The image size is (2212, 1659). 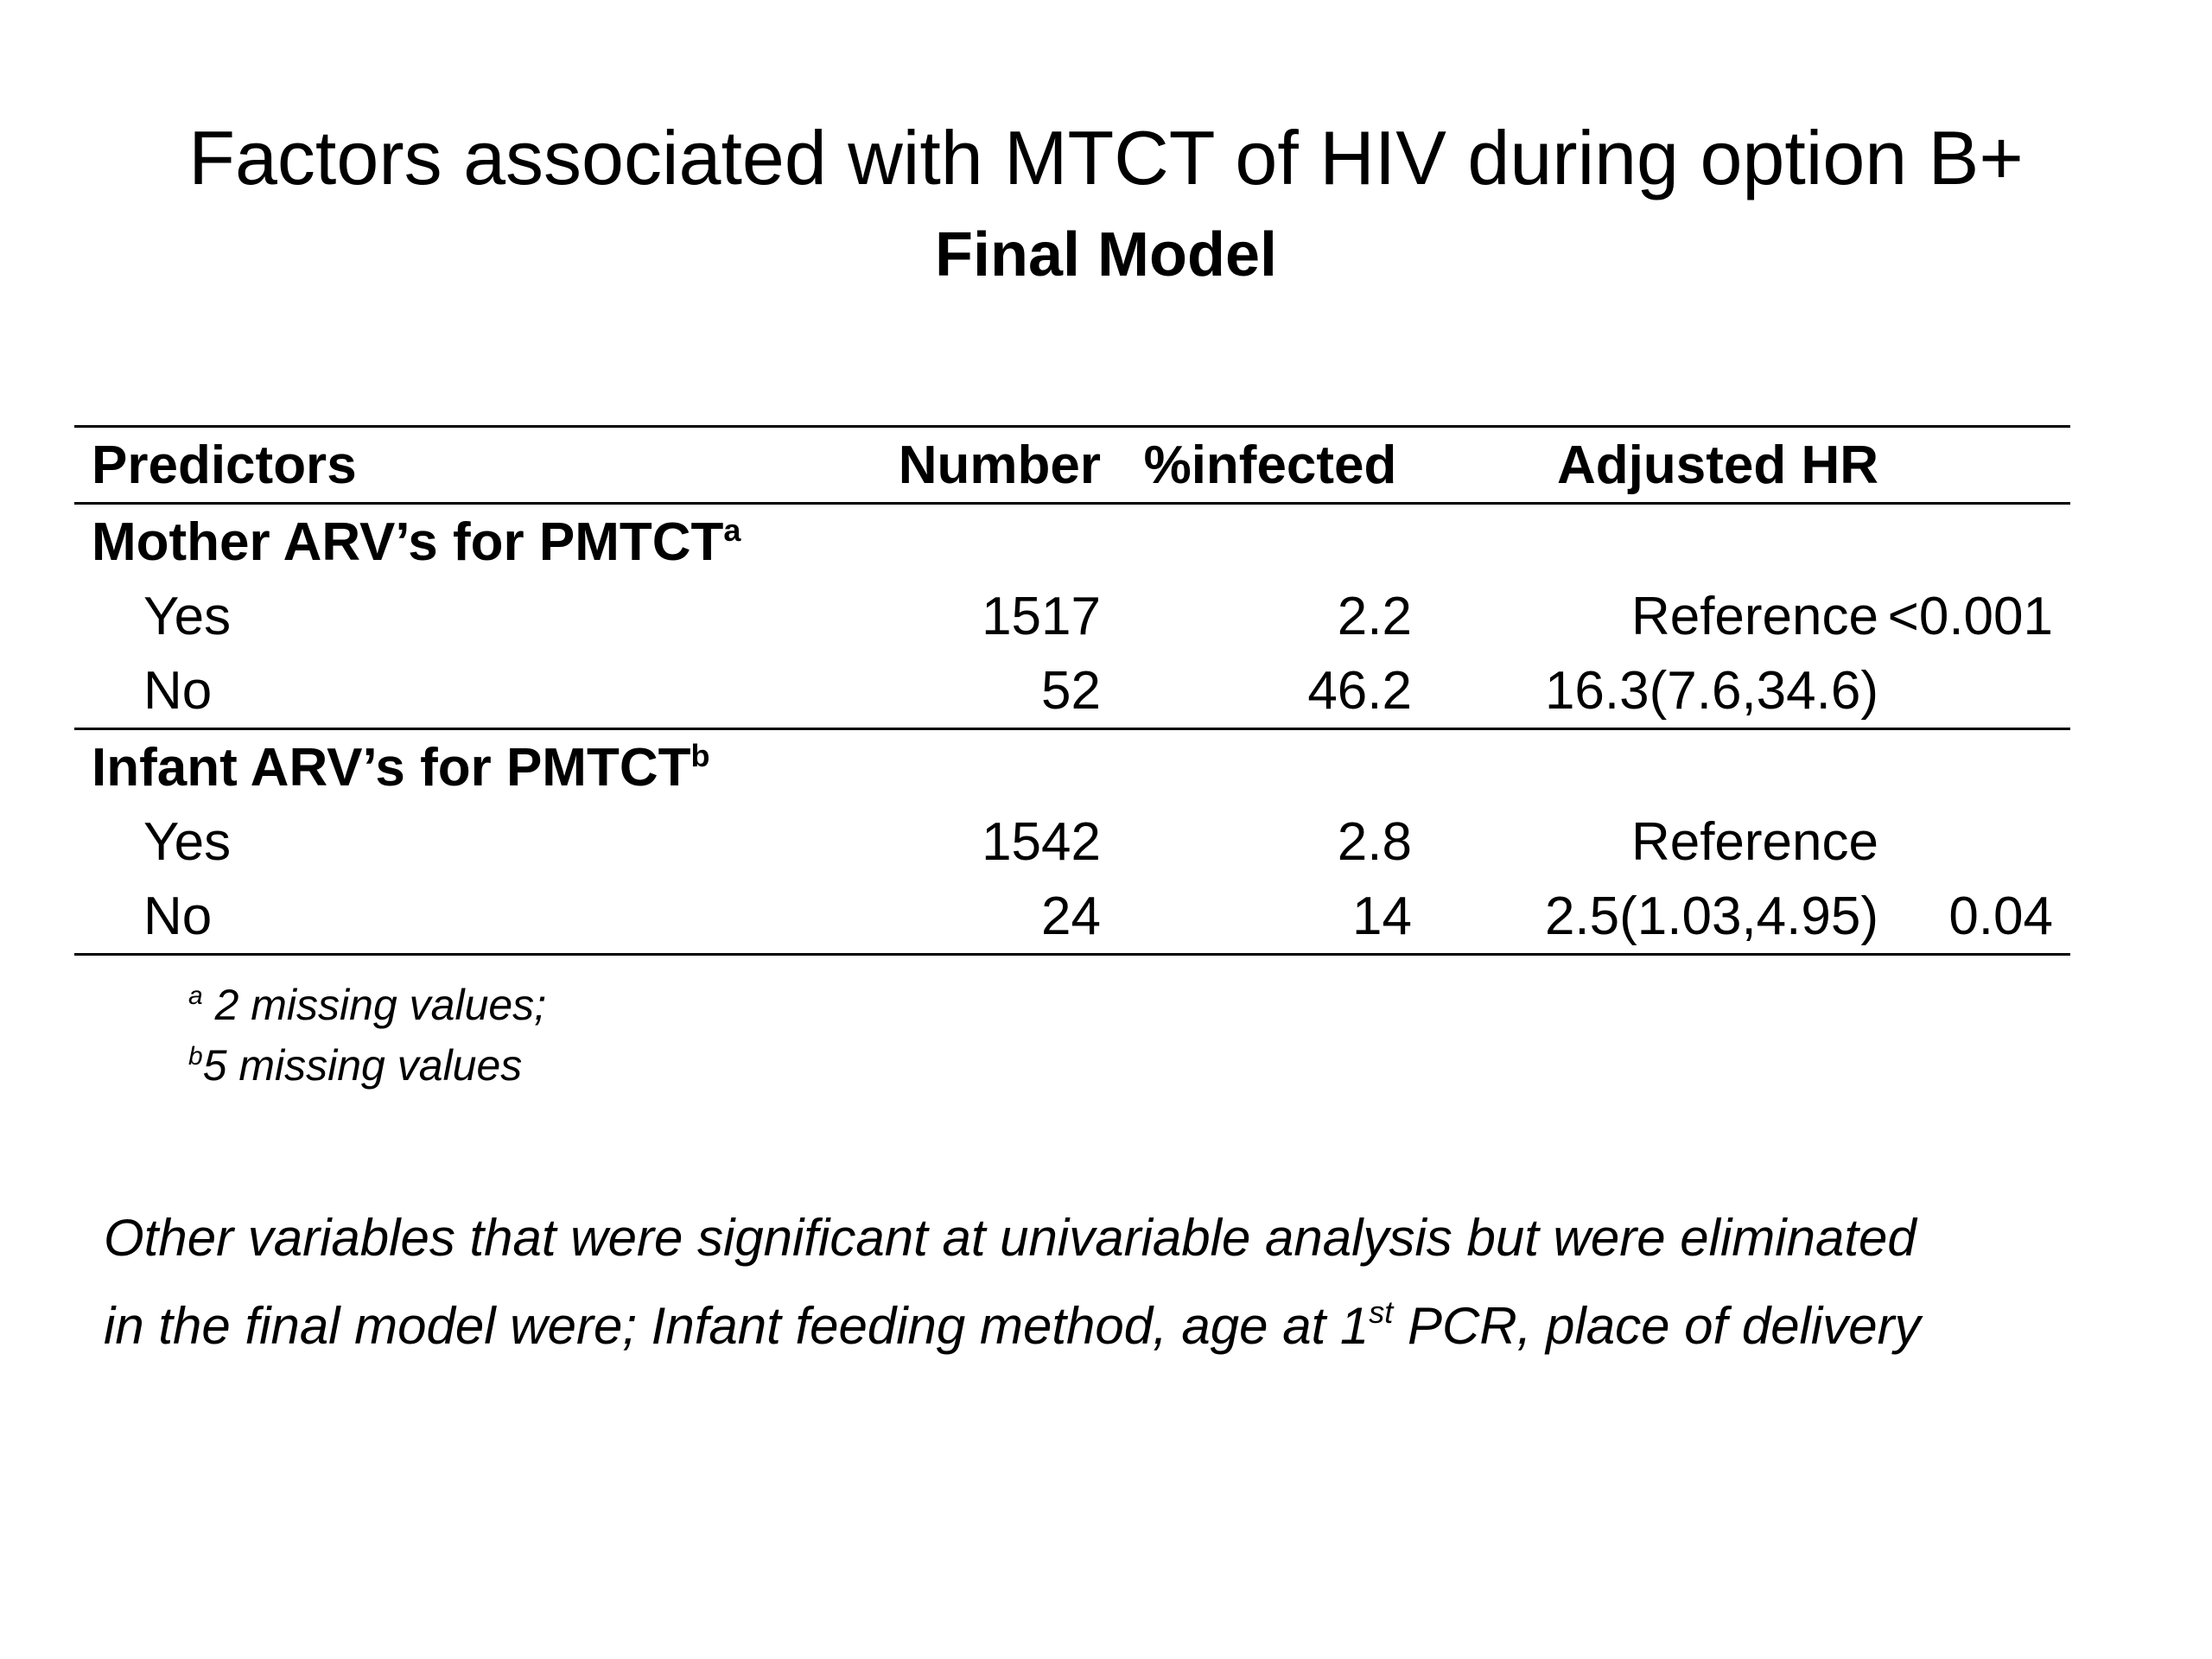 I want to click on ordinal-suffix: st, so click(x=1381, y=1312).